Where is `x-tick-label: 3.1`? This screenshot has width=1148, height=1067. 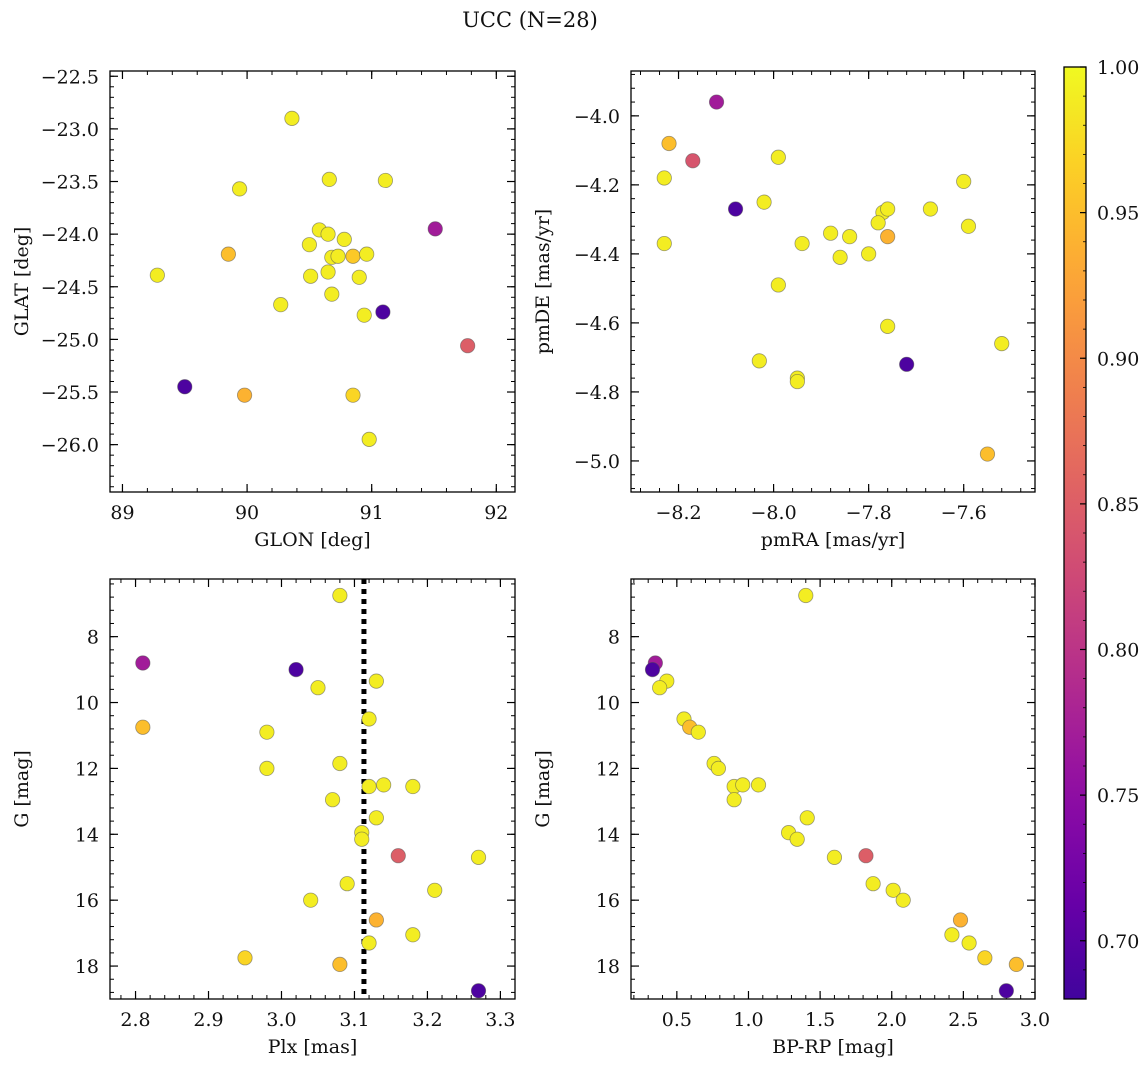 x-tick-label: 3.1 is located at coordinates (354, 1020).